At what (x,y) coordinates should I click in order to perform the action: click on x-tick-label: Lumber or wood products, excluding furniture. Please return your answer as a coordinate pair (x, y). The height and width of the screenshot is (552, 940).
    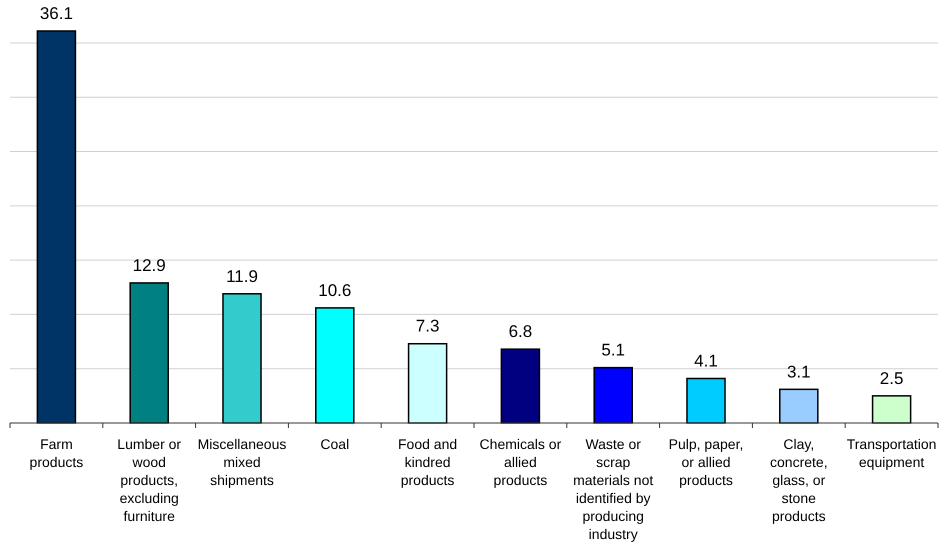
    Looking at the image, I should click on (149, 480).